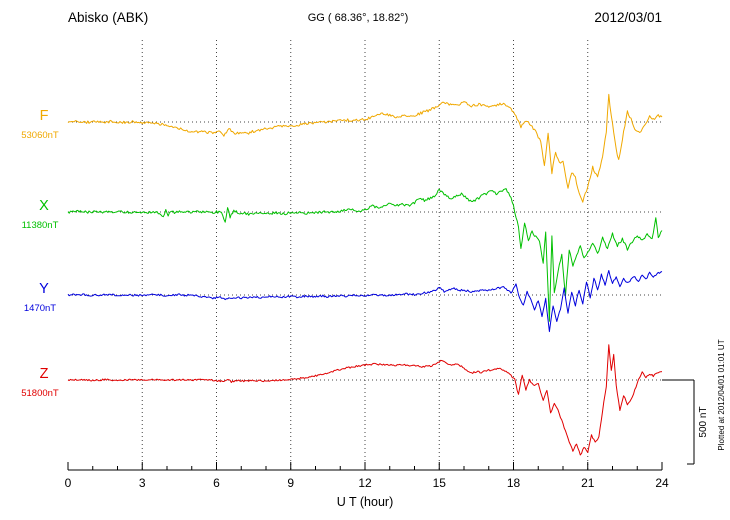  Describe the element at coordinates (44, 116) in the screenshot. I see `component-letter-F: F` at that location.